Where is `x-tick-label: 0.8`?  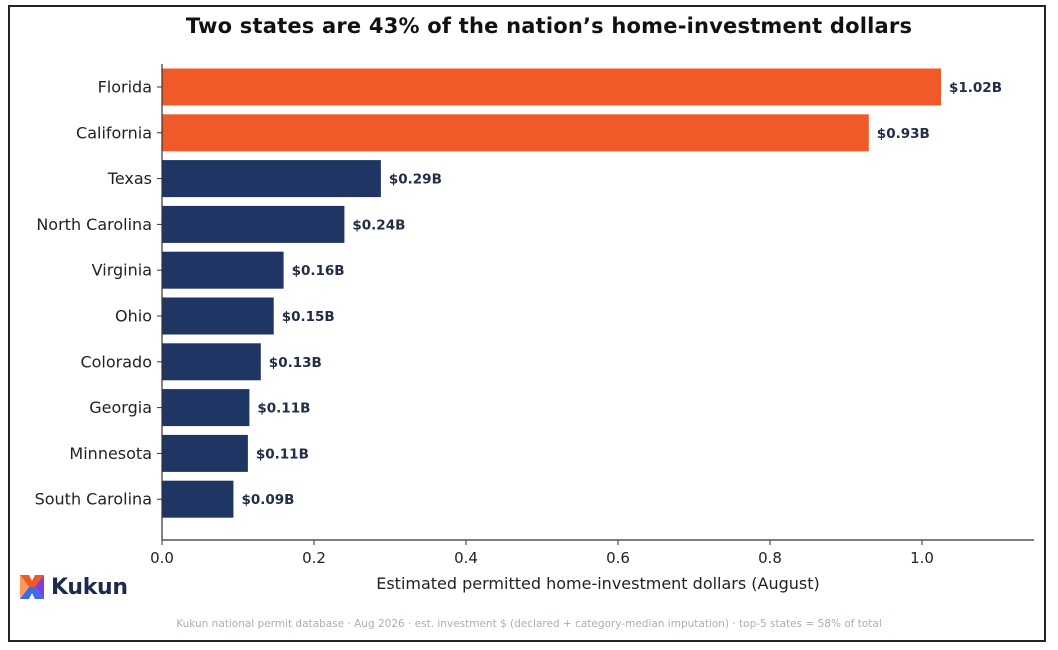 x-tick-label: 0.8 is located at coordinates (770, 558).